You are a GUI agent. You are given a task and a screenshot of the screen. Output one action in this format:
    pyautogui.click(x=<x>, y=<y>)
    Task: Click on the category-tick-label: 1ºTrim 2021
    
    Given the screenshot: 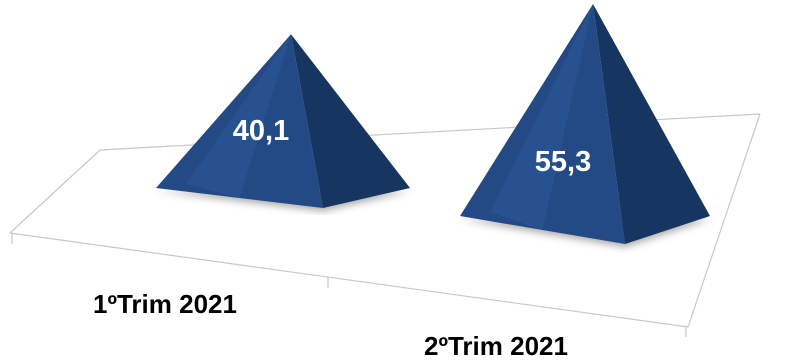 What is the action you would take?
    pyautogui.click(x=165, y=304)
    